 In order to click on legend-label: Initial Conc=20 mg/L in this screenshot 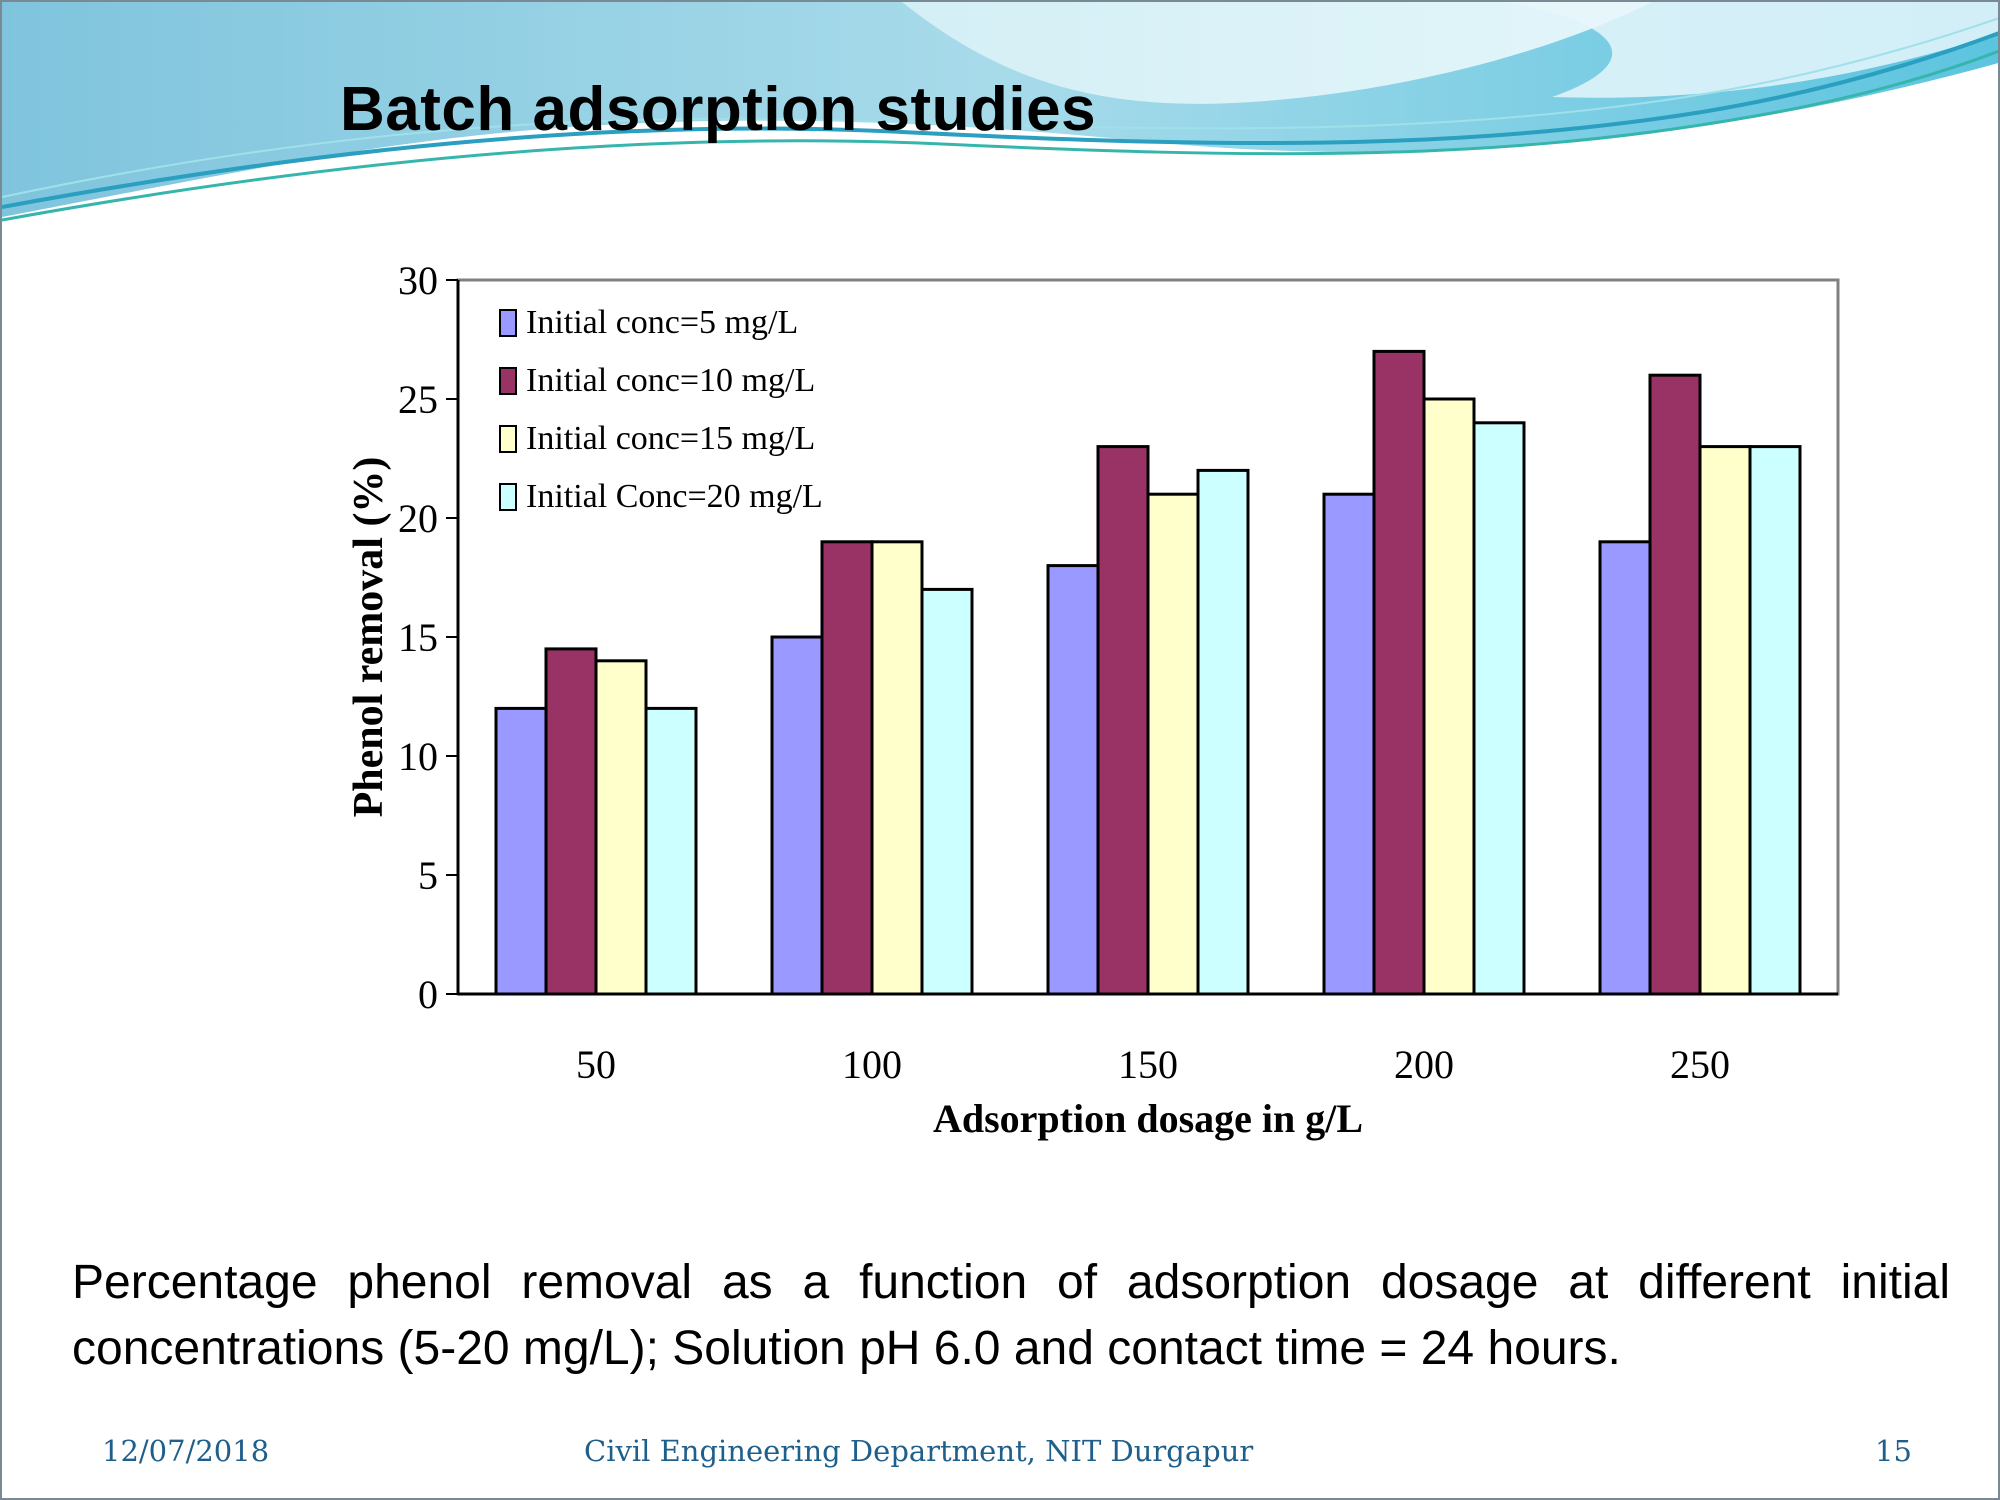, I will do `click(674, 496)`.